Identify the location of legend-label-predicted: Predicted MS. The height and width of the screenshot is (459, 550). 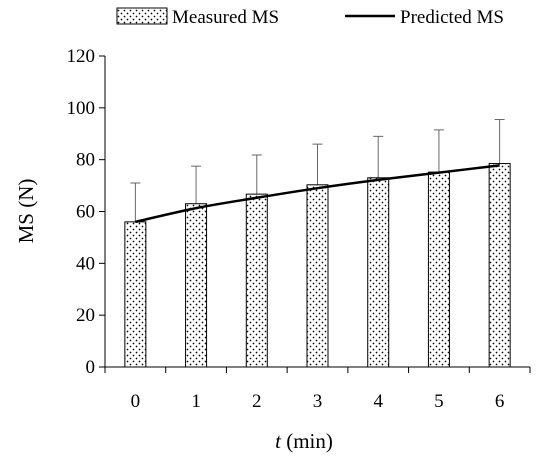
(452, 17).